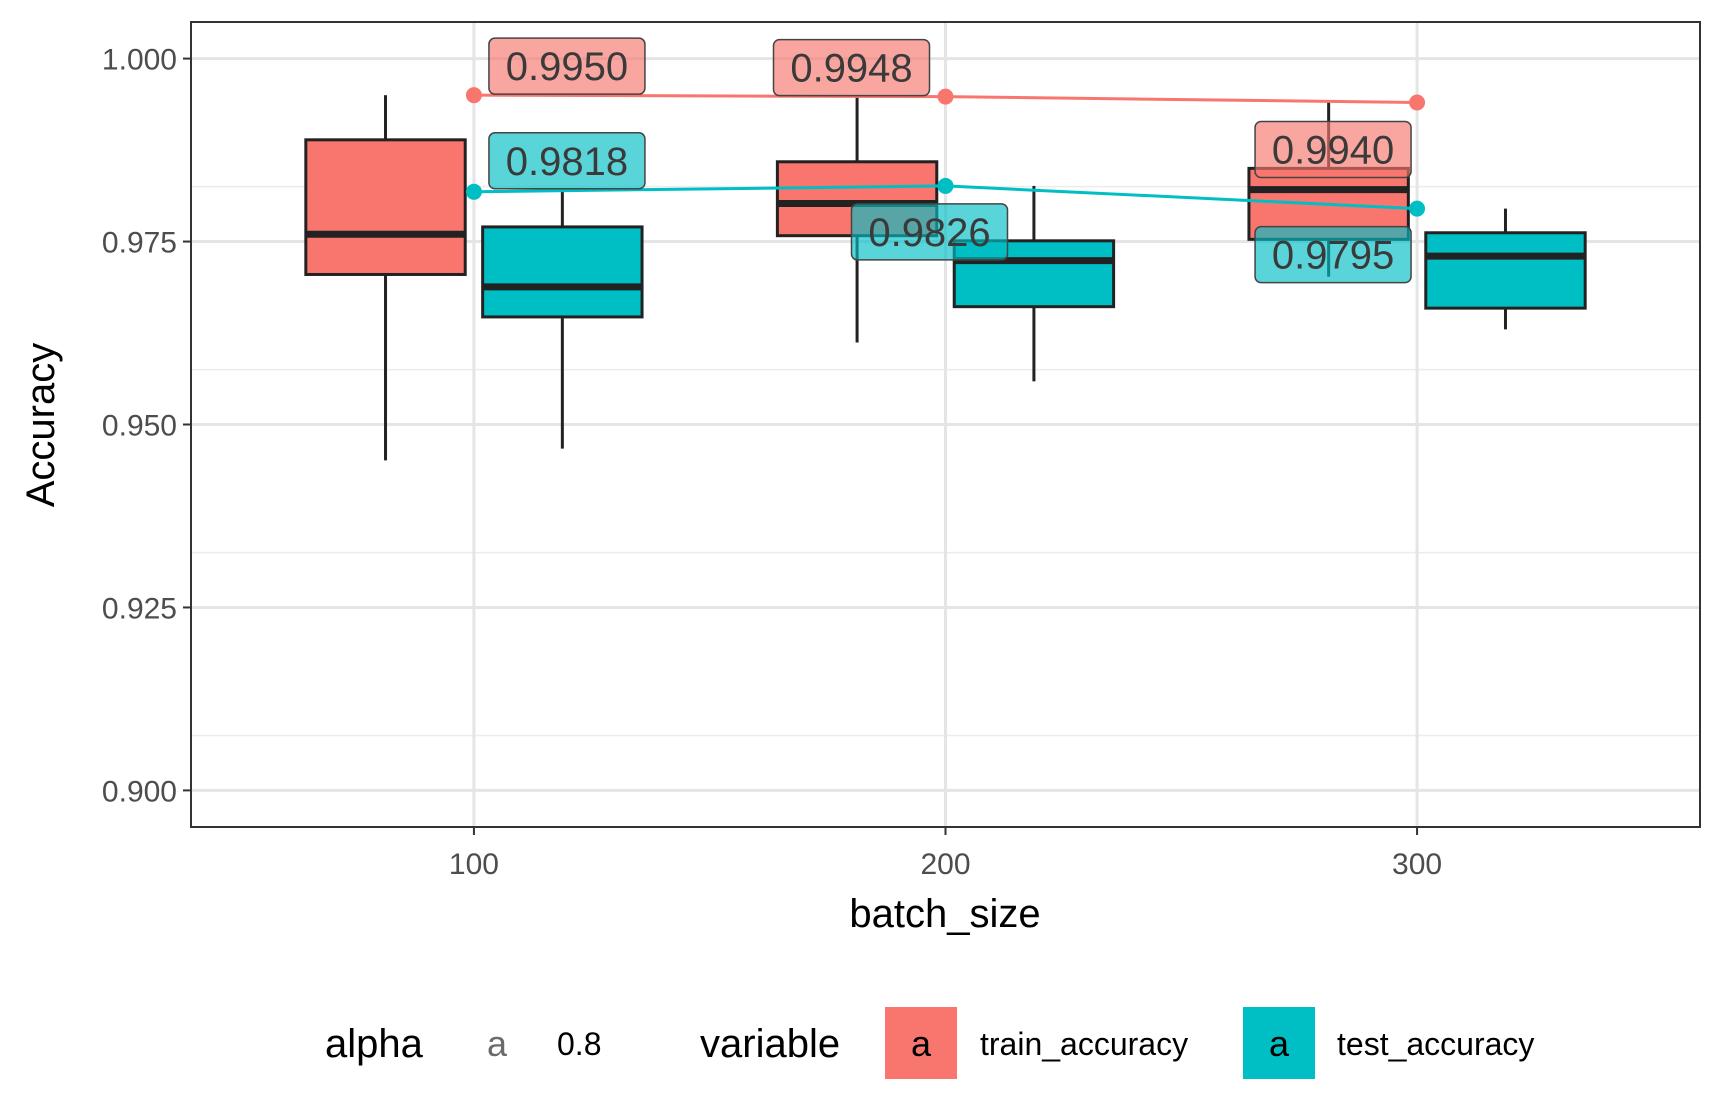  I want to click on x-axis-title: batch_size, so click(944, 914).